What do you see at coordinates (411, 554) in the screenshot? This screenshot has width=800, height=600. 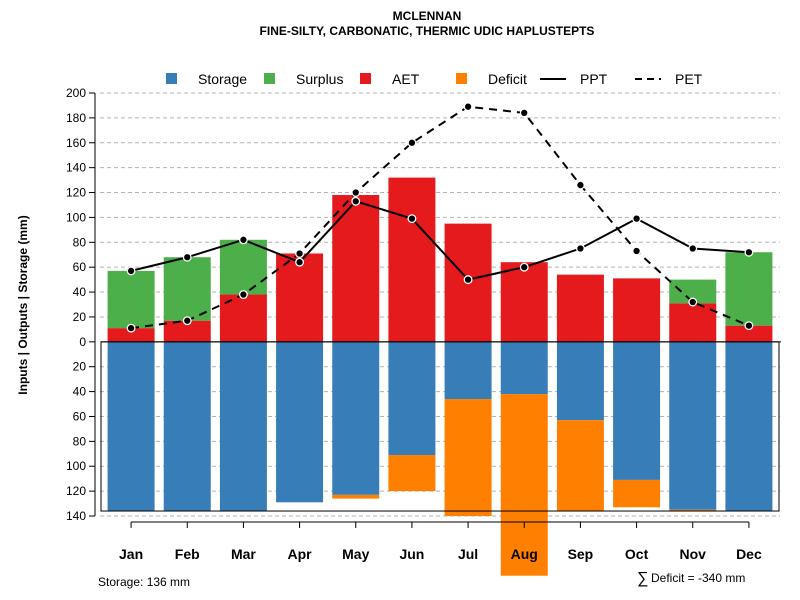 I see `x-tick-label: Jun` at bounding box center [411, 554].